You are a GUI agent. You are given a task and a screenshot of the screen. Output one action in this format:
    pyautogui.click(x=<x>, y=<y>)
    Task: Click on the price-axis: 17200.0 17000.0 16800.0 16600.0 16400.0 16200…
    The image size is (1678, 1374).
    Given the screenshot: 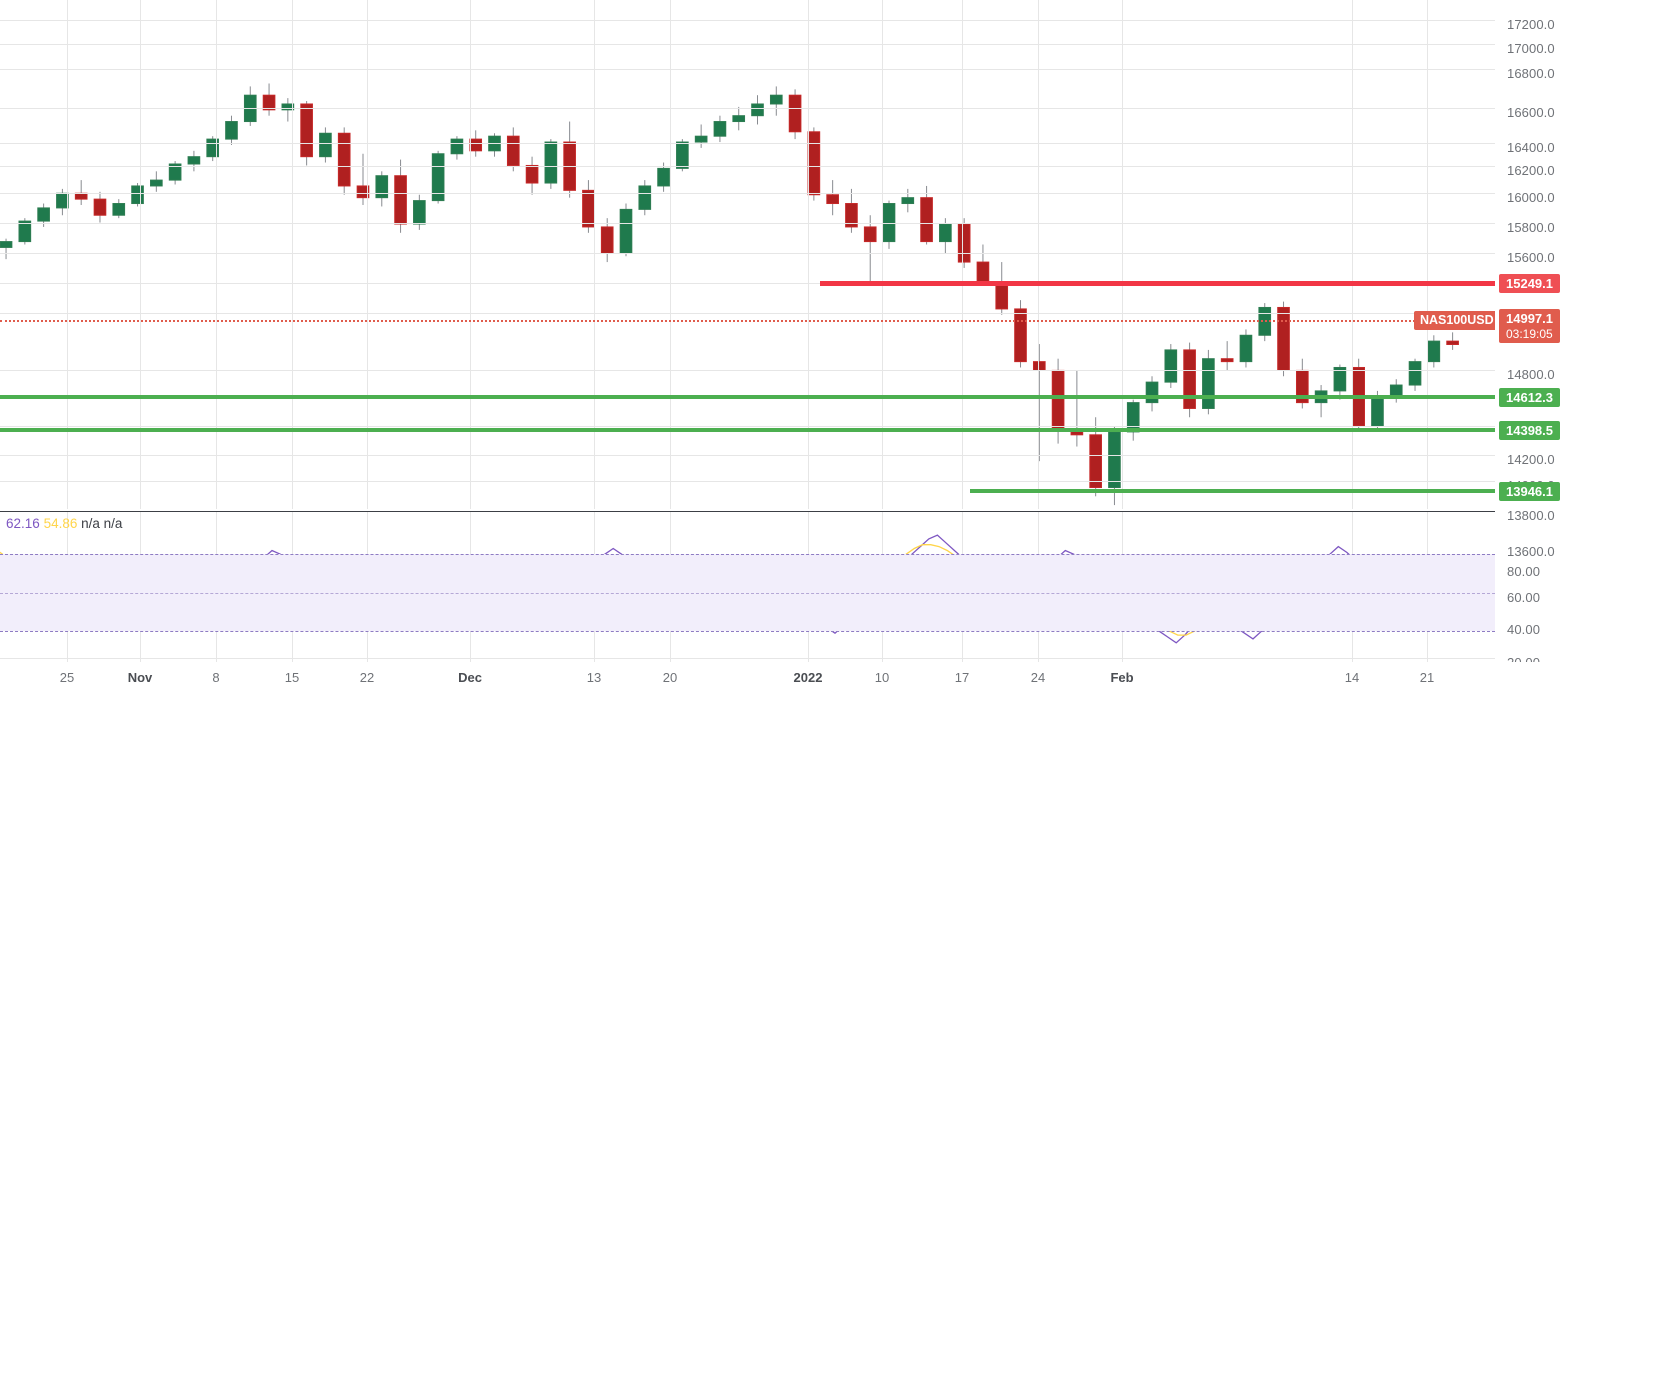 What is the action you would take?
    pyautogui.click(x=1586, y=335)
    